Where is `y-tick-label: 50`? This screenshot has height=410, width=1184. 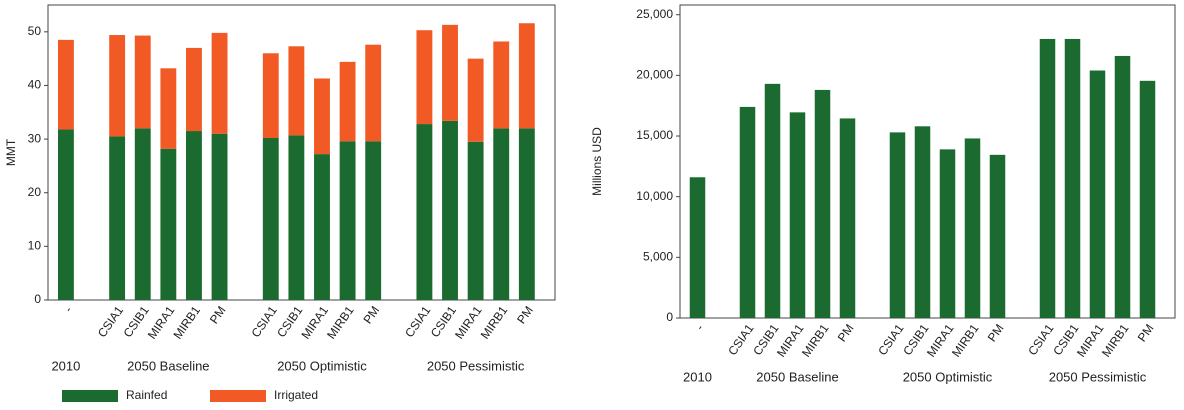 y-tick-label: 50 is located at coordinates (35, 31).